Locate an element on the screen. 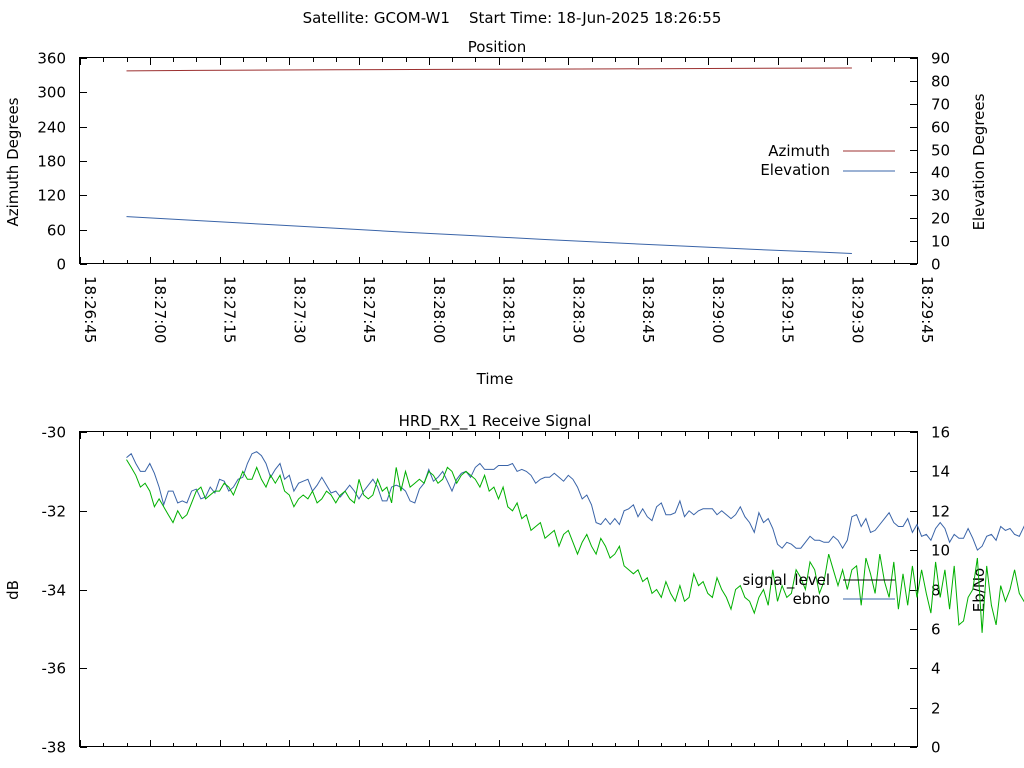 This screenshot has height=768, width=1024. x-tick-label: 18:28:45 is located at coordinates (648, 309).